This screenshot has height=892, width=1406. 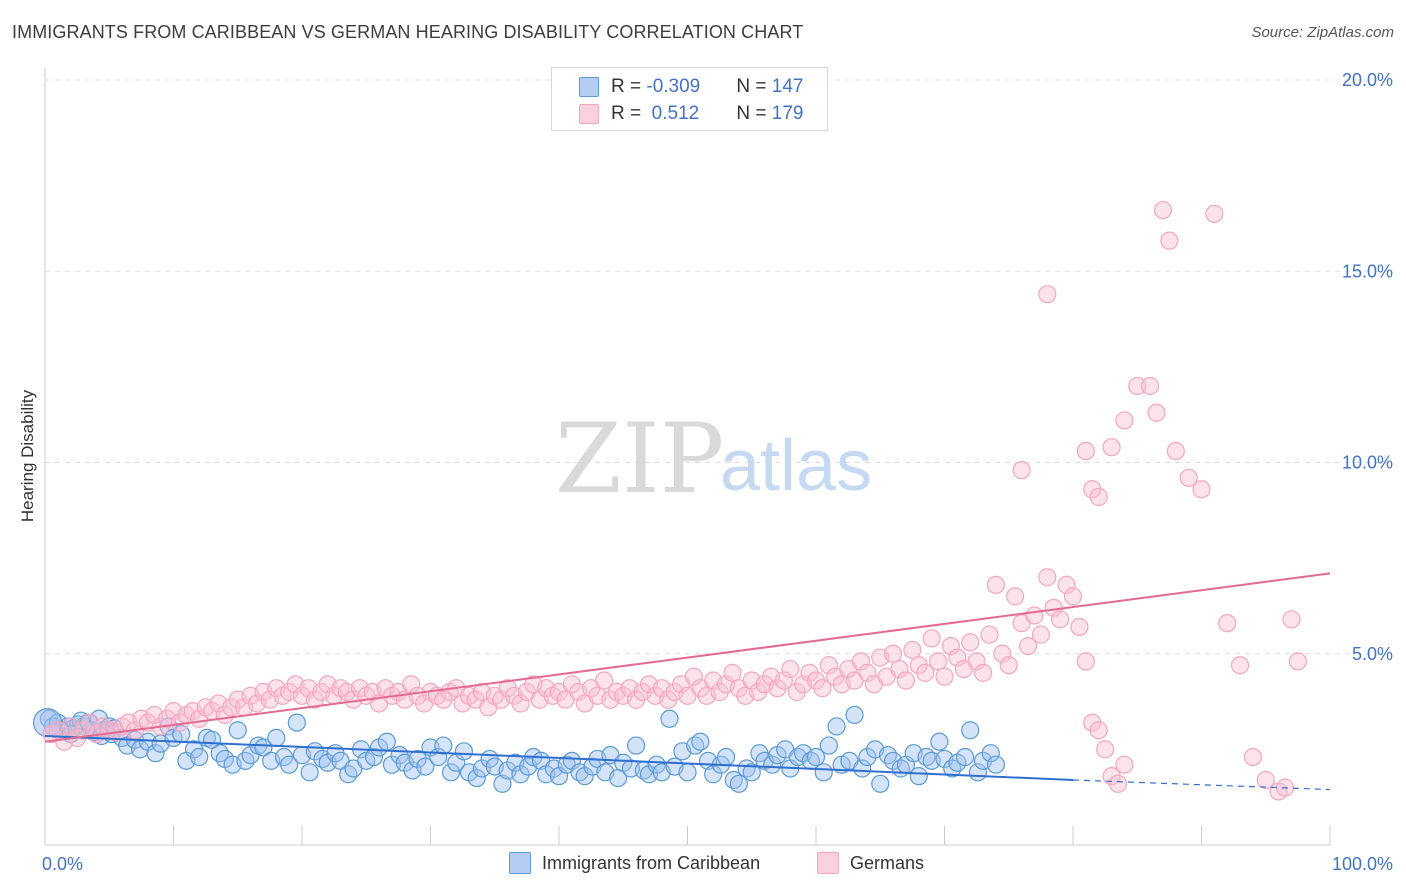 I want to click on legend-swatch-caribbean, so click(x=589, y=87).